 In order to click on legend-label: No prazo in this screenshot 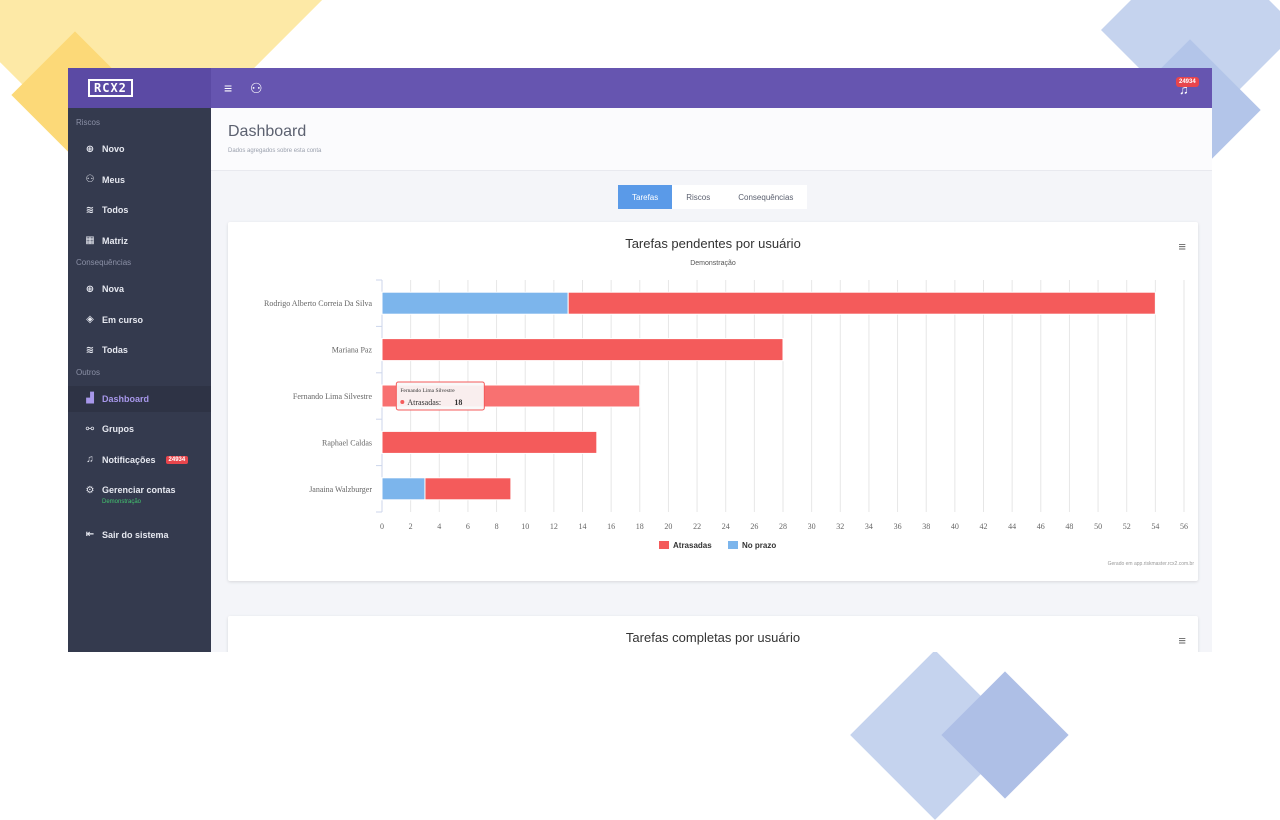, I will do `click(759, 545)`.